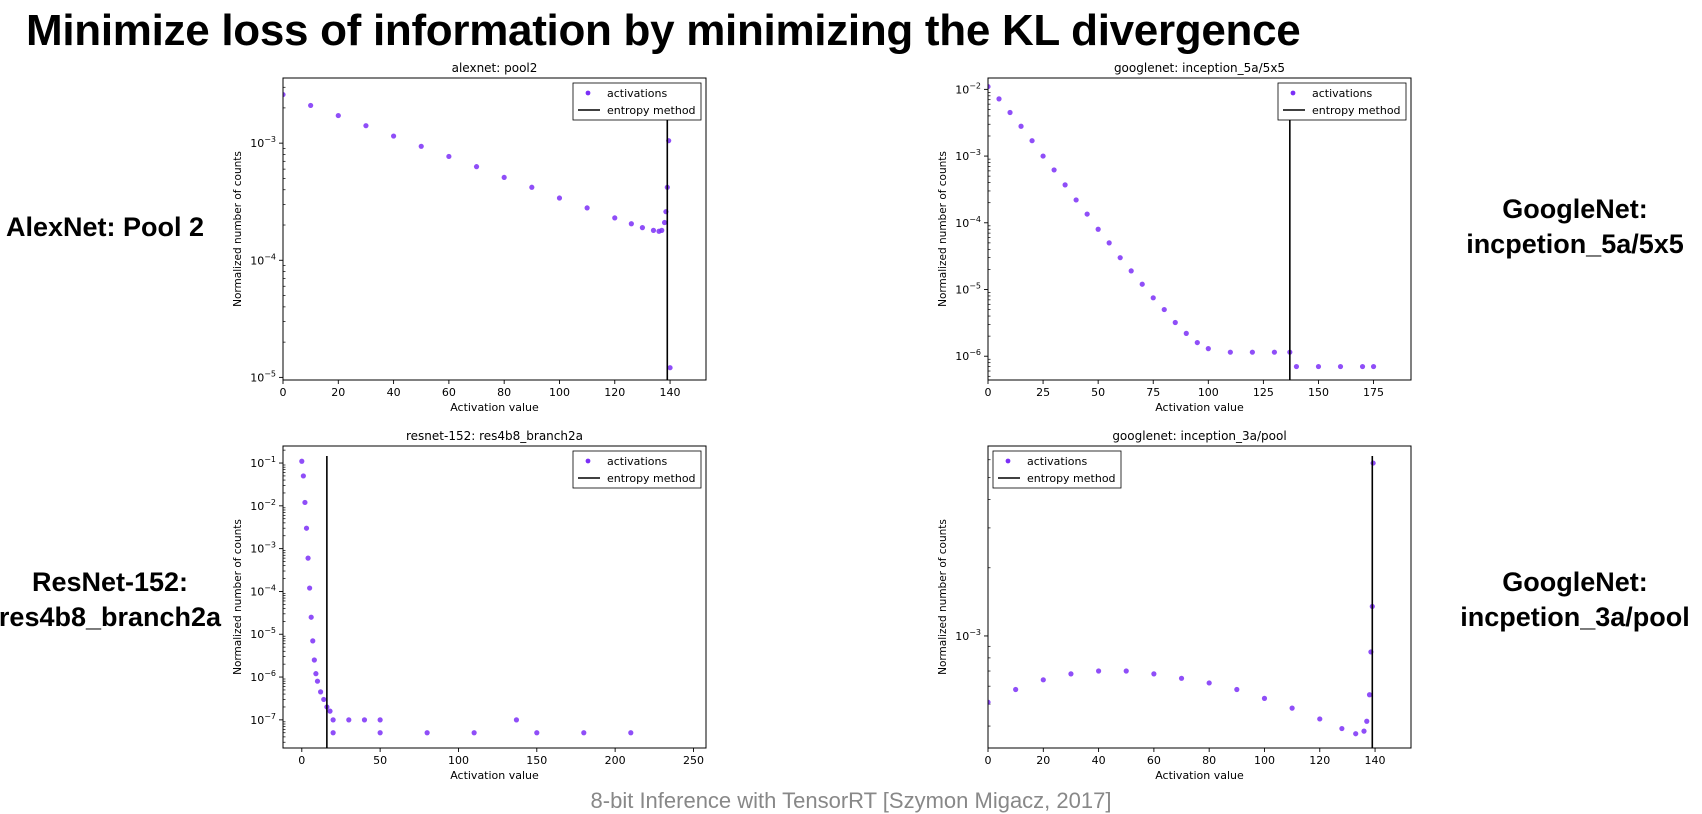 This screenshot has width=1702, height=814. Describe the element at coordinates (1568, 600) in the screenshot. I see `side-label-googlenet-inception-3a: GoogleNet: incpetion_3a/pool` at that location.